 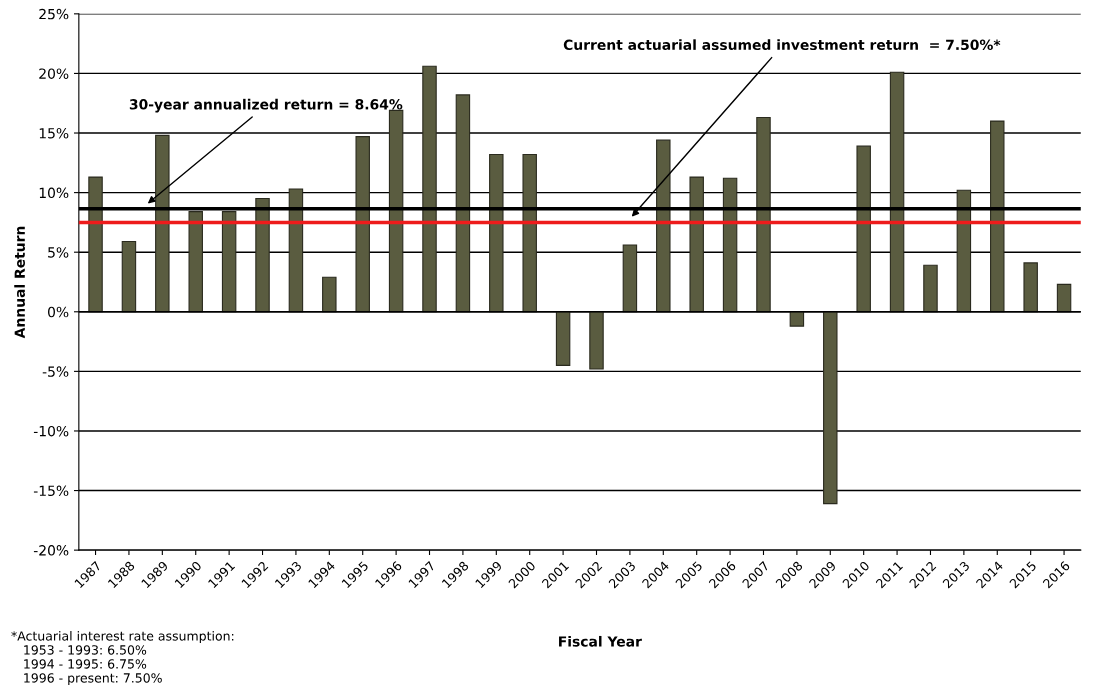 I want to click on y-tick-label: -10%, so click(x=51, y=431).